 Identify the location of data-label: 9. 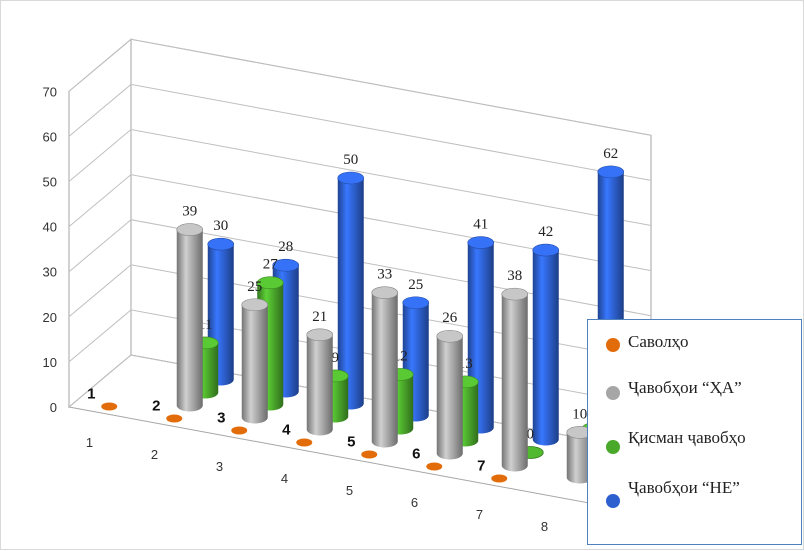
(336, 358).